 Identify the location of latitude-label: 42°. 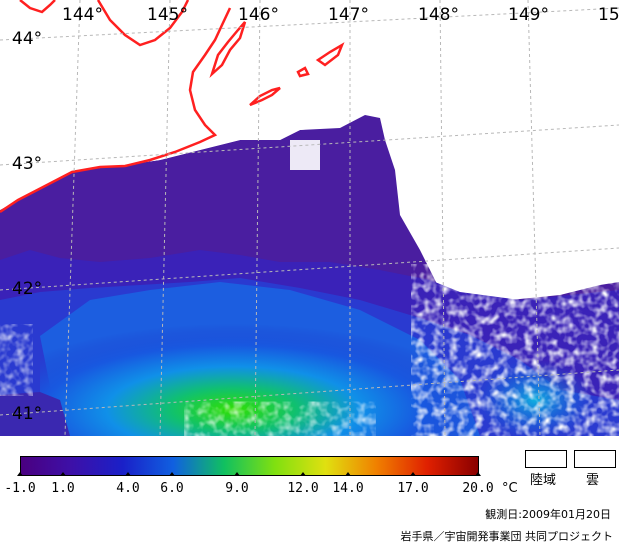
(27, 289).